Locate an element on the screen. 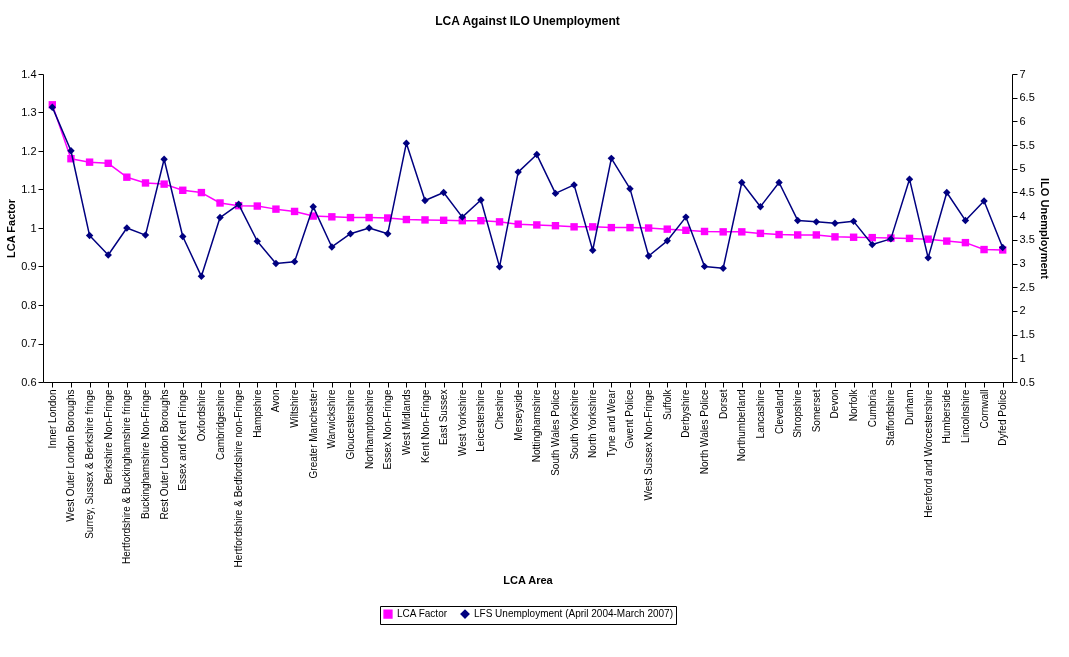 The width and height of the screenshot is (1069, 657). x-tick-label: Dorset is located at coordinates (723, 404).